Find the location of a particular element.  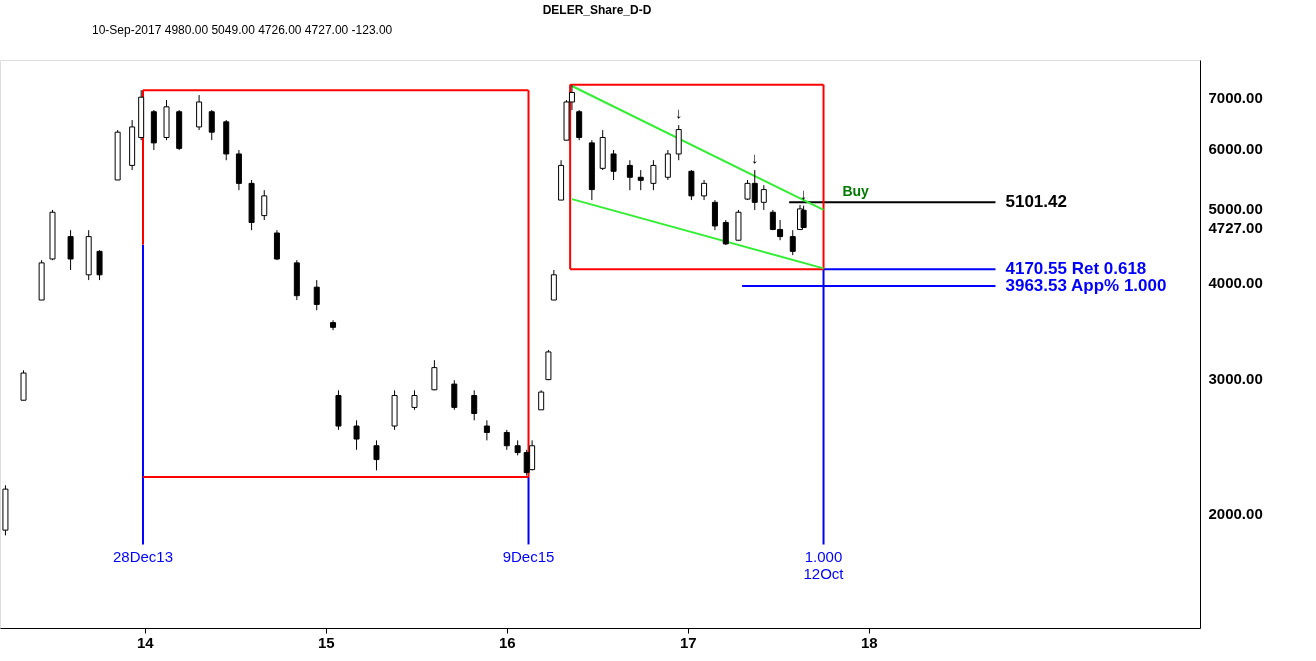

y-tick-label: 5000.00 is located at coordinates (1235, 209).